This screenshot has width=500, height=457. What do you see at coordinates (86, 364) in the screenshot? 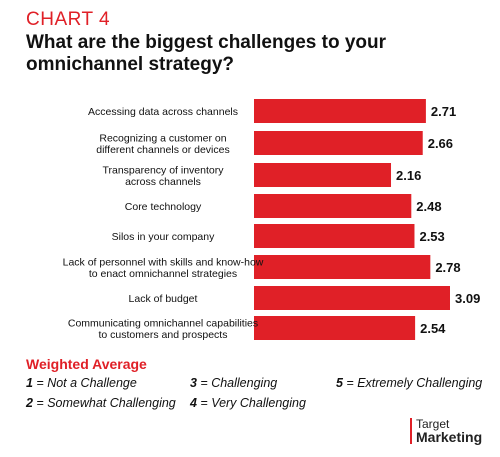
I see `legend-title: Weighted Average` at bounding box center [86, 364].